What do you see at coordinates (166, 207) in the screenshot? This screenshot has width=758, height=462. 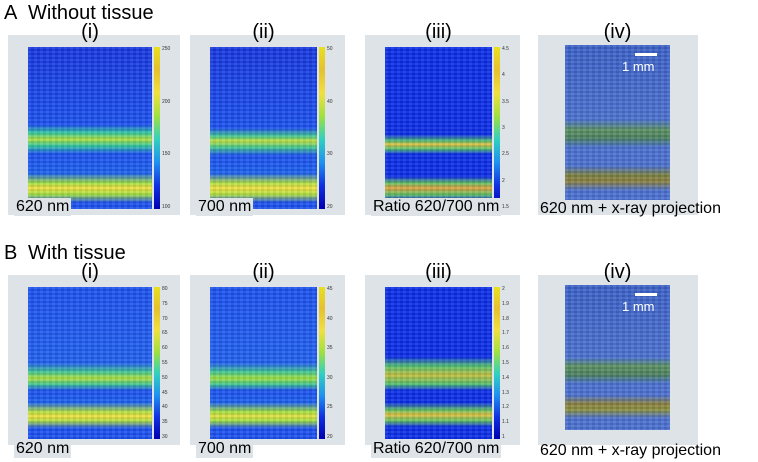 I see `colorbar-tick: 100` at bounding box center [166, 207].